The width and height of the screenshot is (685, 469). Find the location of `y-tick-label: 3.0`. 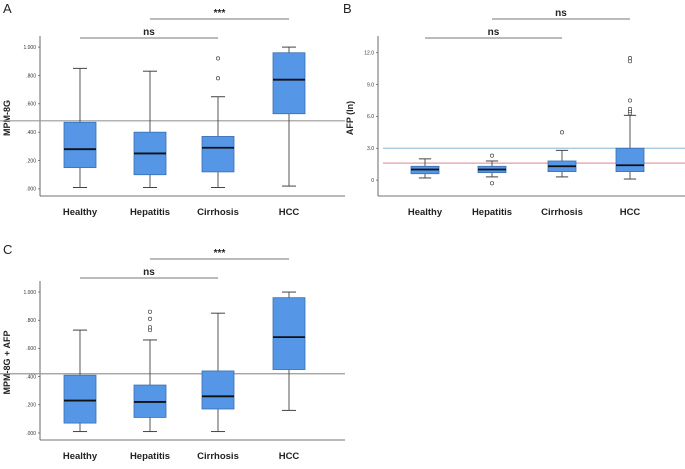

y-tick-label: 3.0 is located at coordinates (370, 149).